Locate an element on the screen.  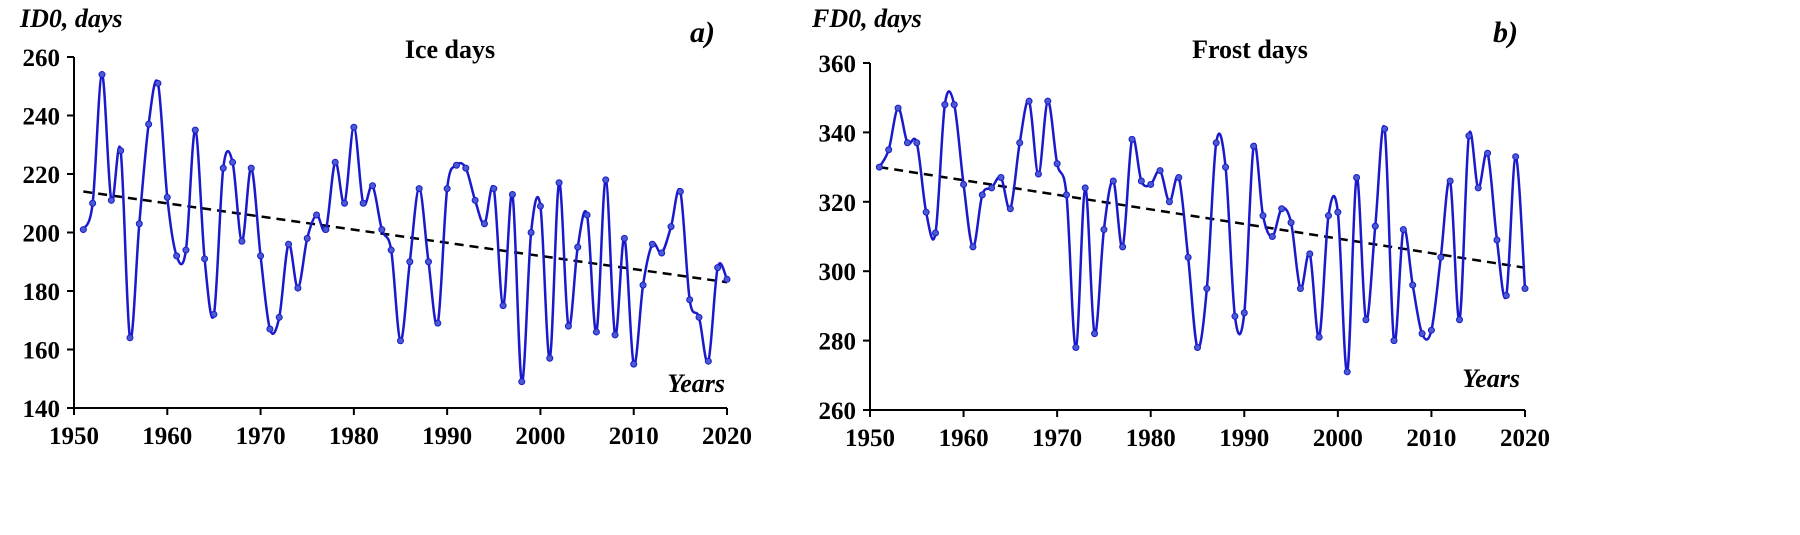
y-tick-label: 260 is located at coordinates (838, 411).